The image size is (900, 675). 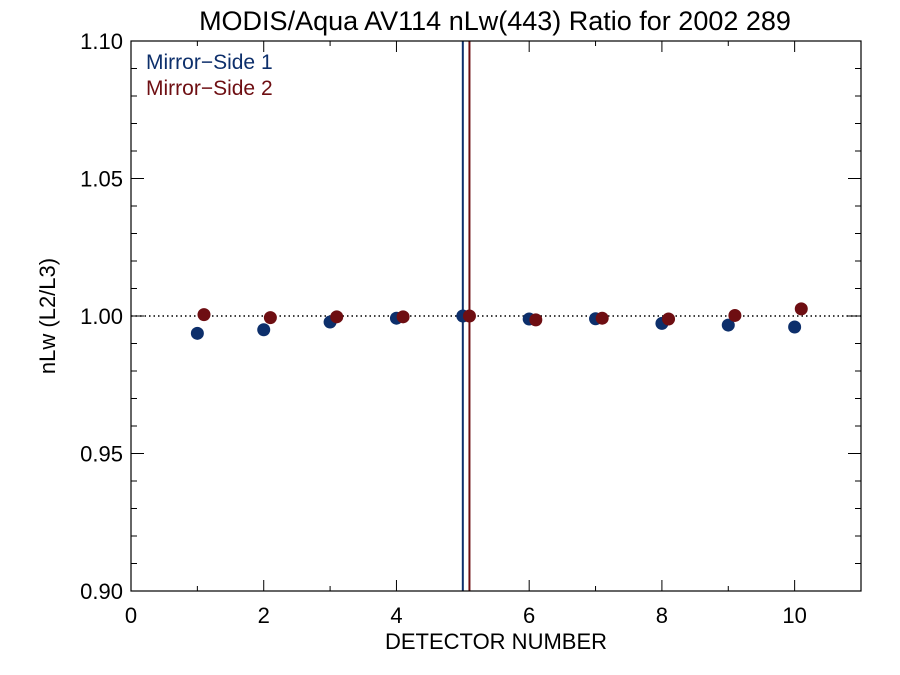 What do you see at coordinates (101, 316) in the screenshot?
I see `y-tick-label: 1.00` at bounding box center [101, 316].